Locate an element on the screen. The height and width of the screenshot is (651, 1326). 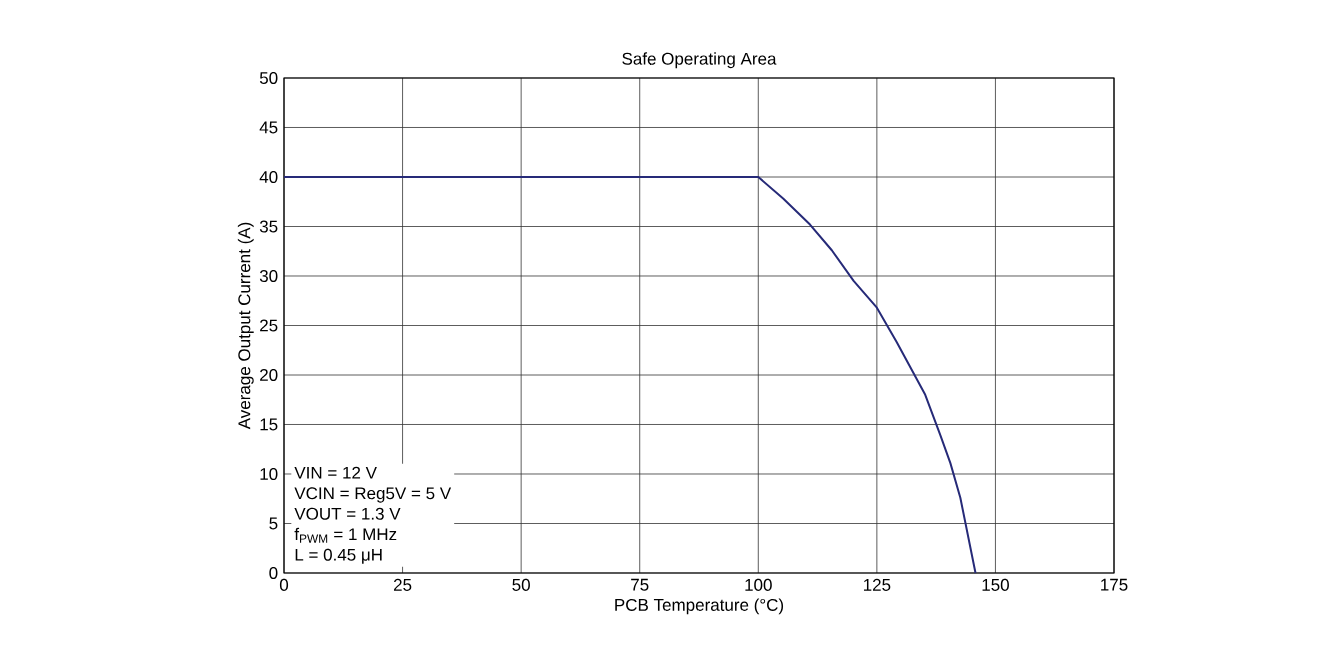
x-tick-label: 50 is located at coordinates (521, 584).